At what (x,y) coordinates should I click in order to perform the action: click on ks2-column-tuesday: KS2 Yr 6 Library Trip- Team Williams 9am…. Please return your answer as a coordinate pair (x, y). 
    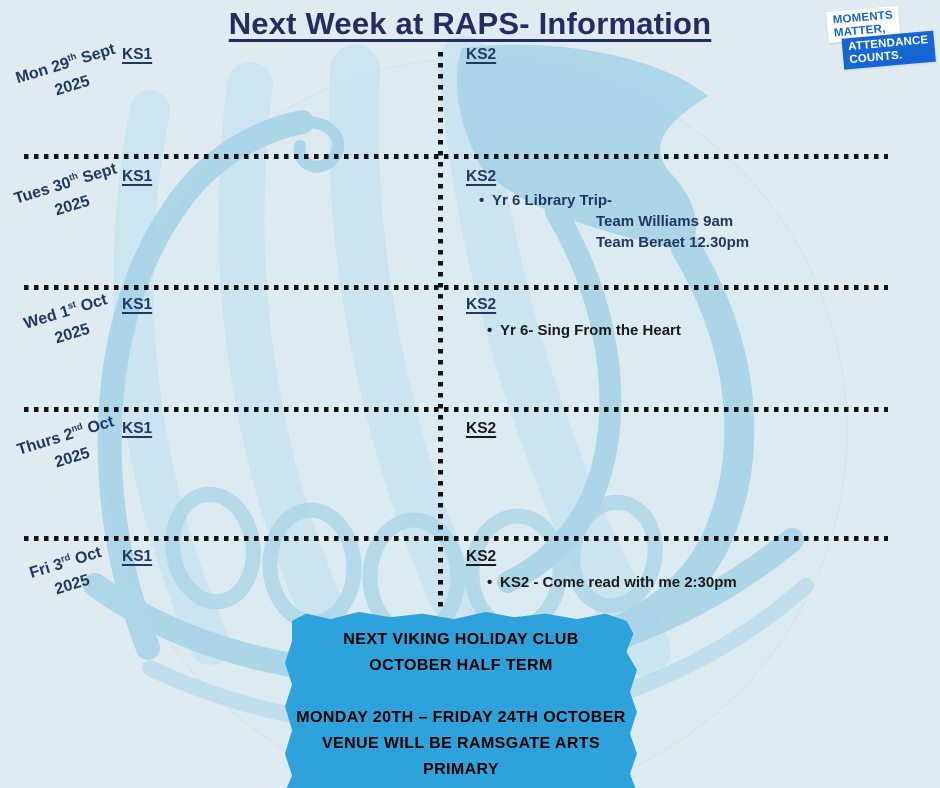
    Looking at the image, I should click on (656, 210).